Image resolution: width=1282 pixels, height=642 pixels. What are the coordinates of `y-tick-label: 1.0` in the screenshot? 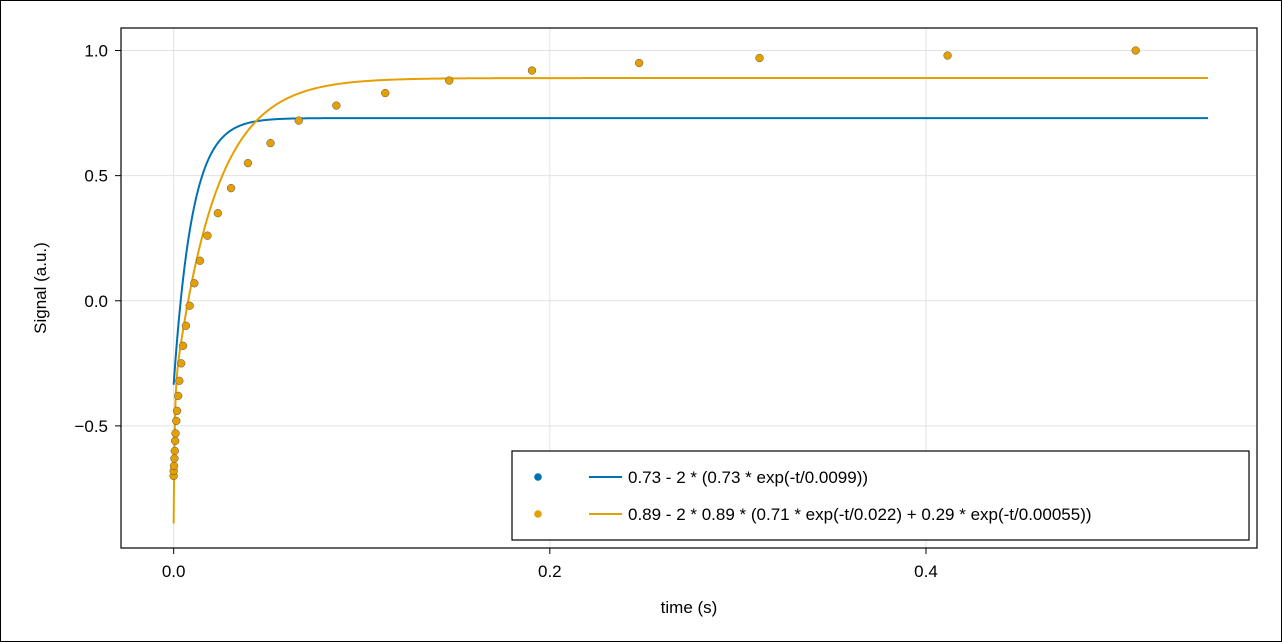 It's located at (96, 51).